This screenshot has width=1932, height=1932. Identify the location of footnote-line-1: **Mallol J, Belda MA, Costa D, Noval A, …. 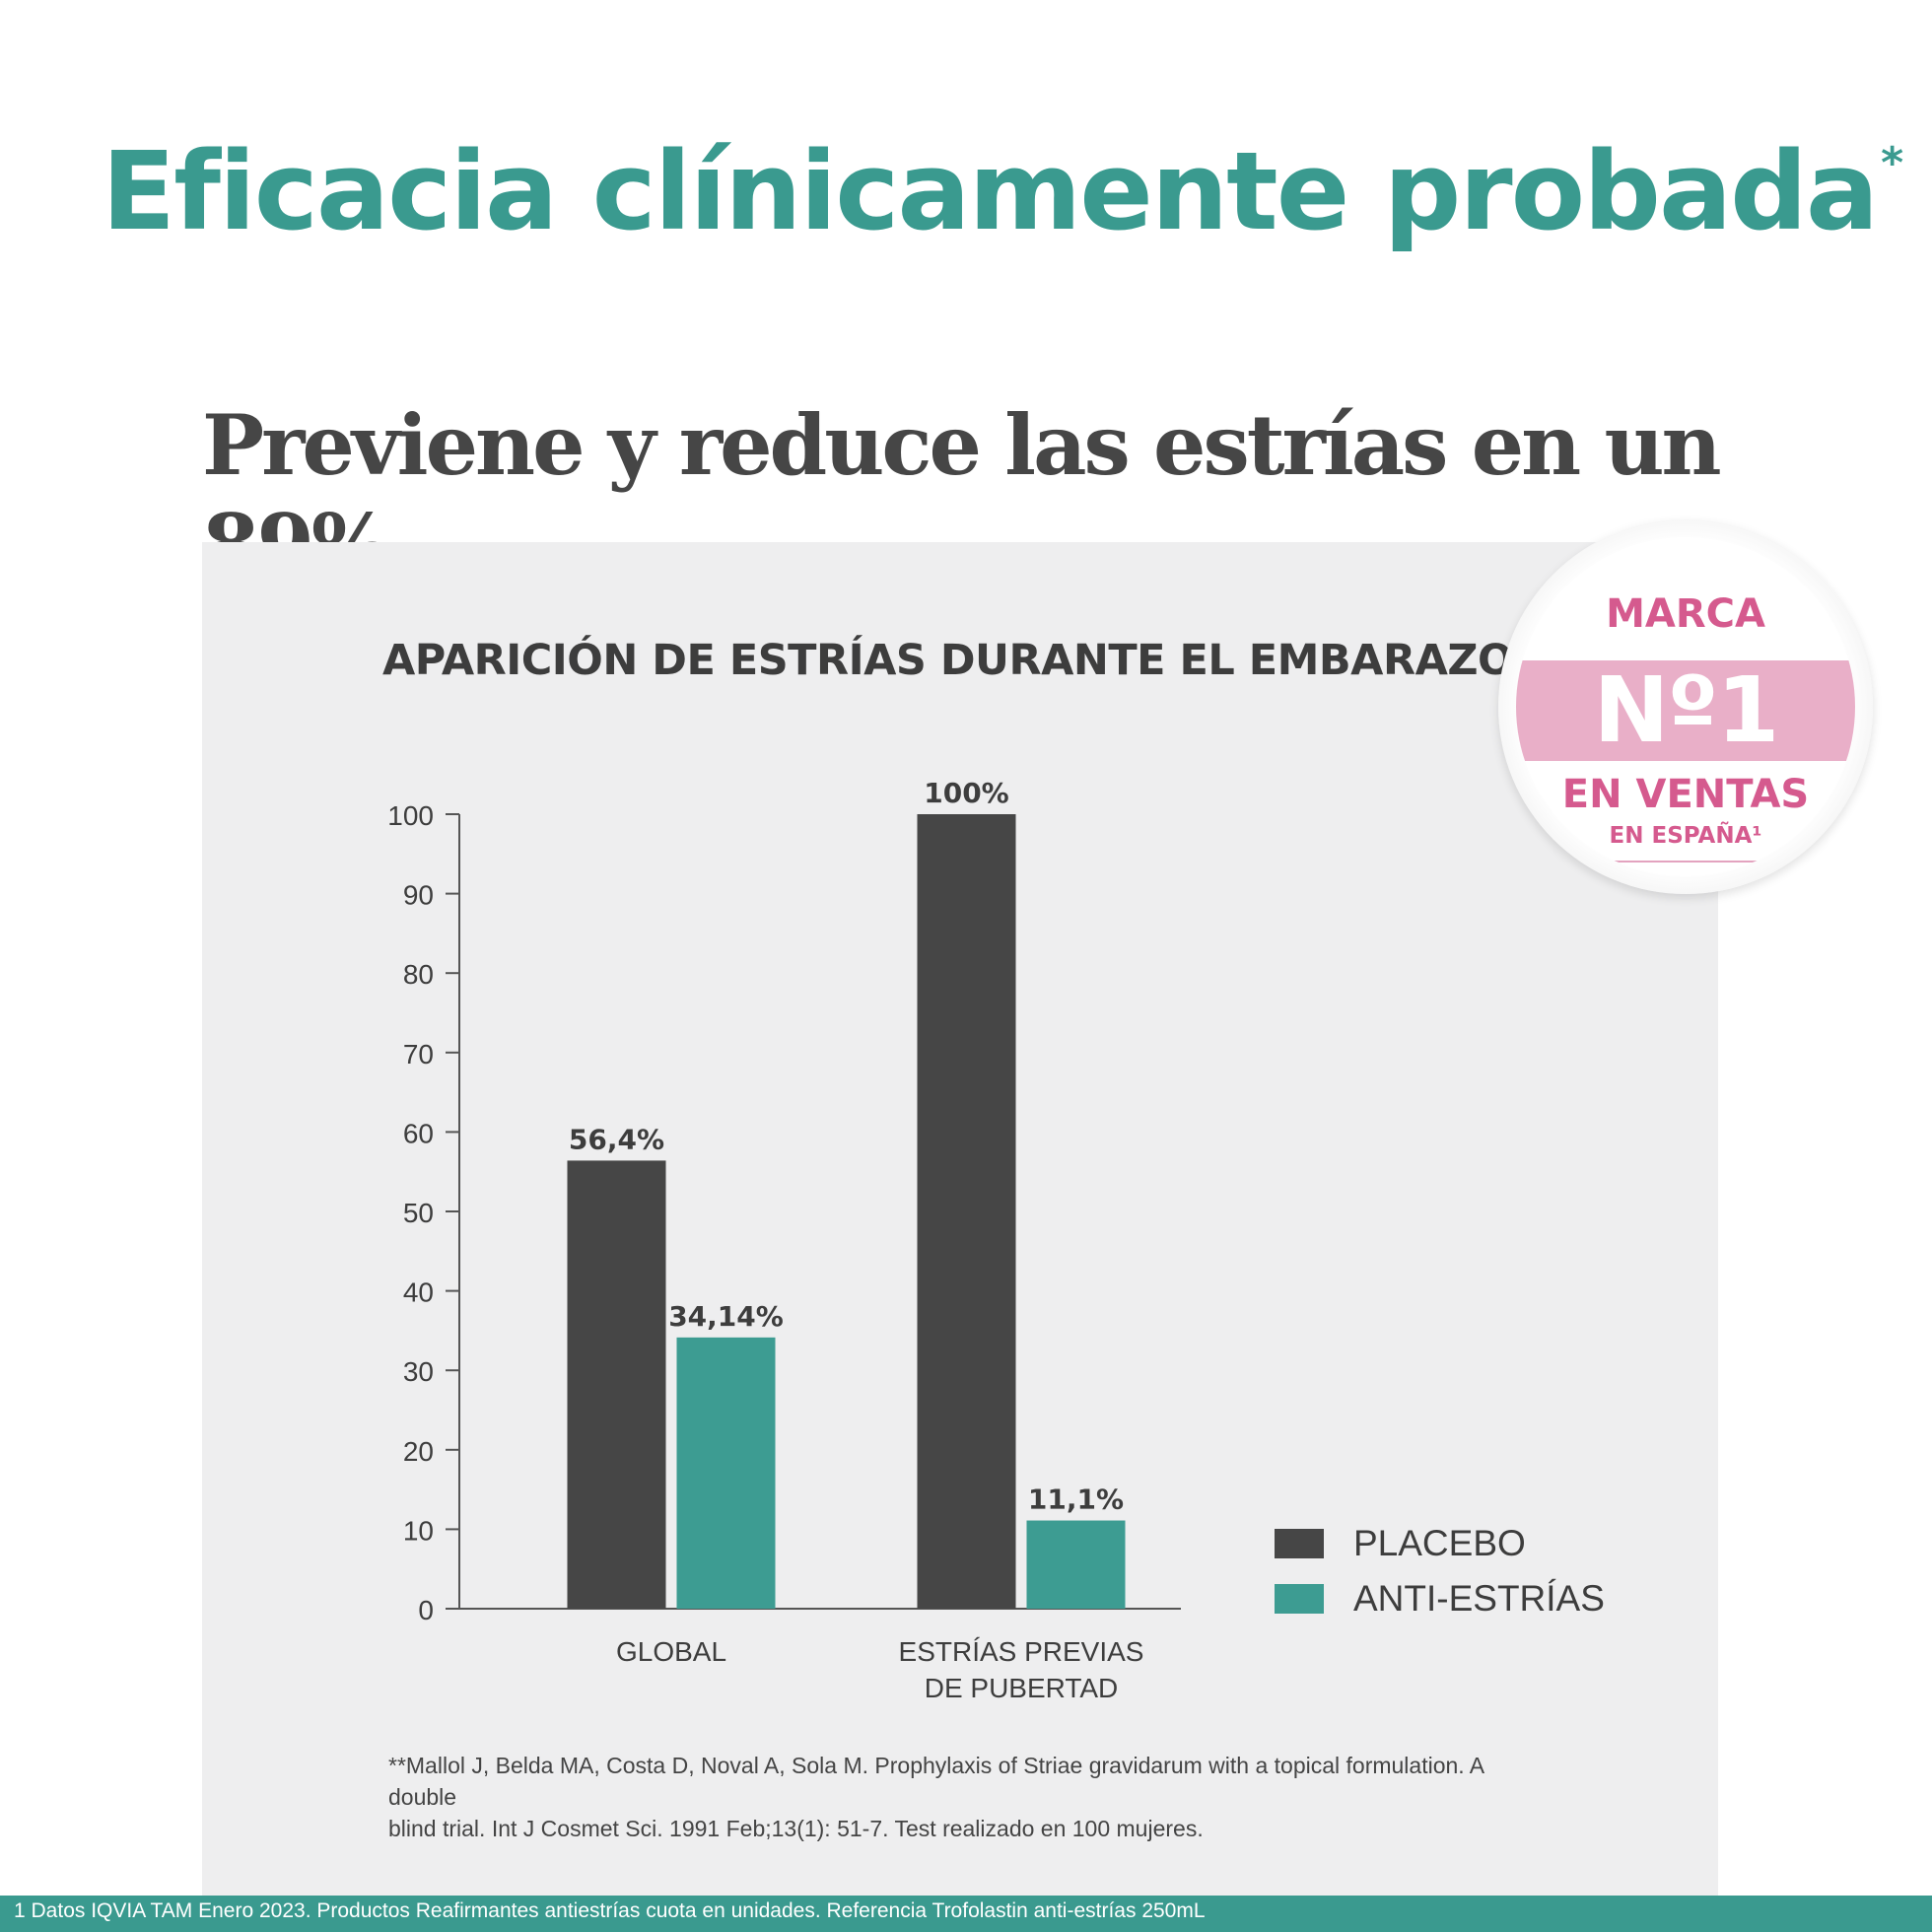
(936, 1782).